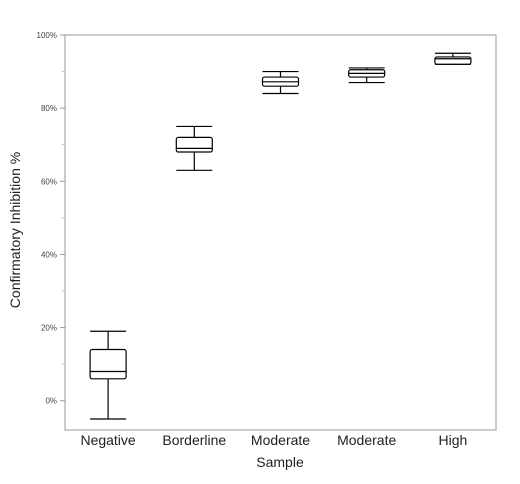 The width and height of the screenshot is (520, 484). I want to click on y-tick-label: 80%, so click(49, 108).